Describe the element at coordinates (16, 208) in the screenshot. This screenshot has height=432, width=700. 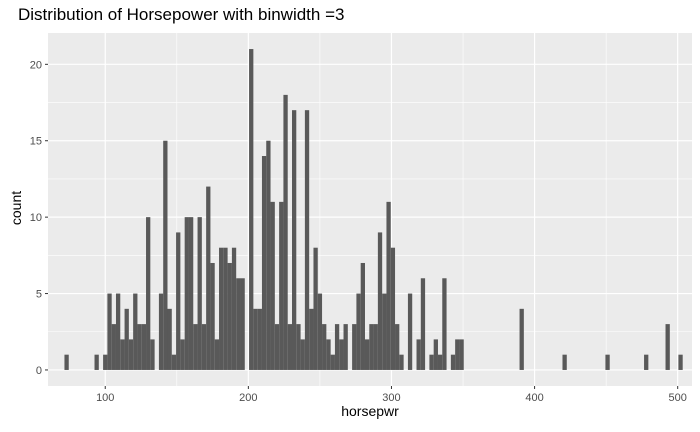
I see `y-axis-title: count` at that location.